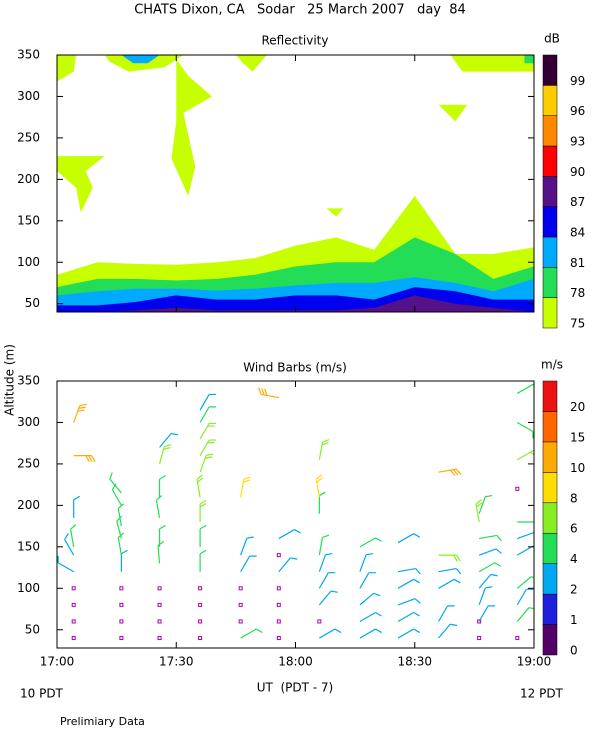 The image size is (600, 750). What do you see at coordinates (295, 368) in the screenshot?
I see `panel-title: Wind Barbs (m/s)` at bounding box center [295, 368].